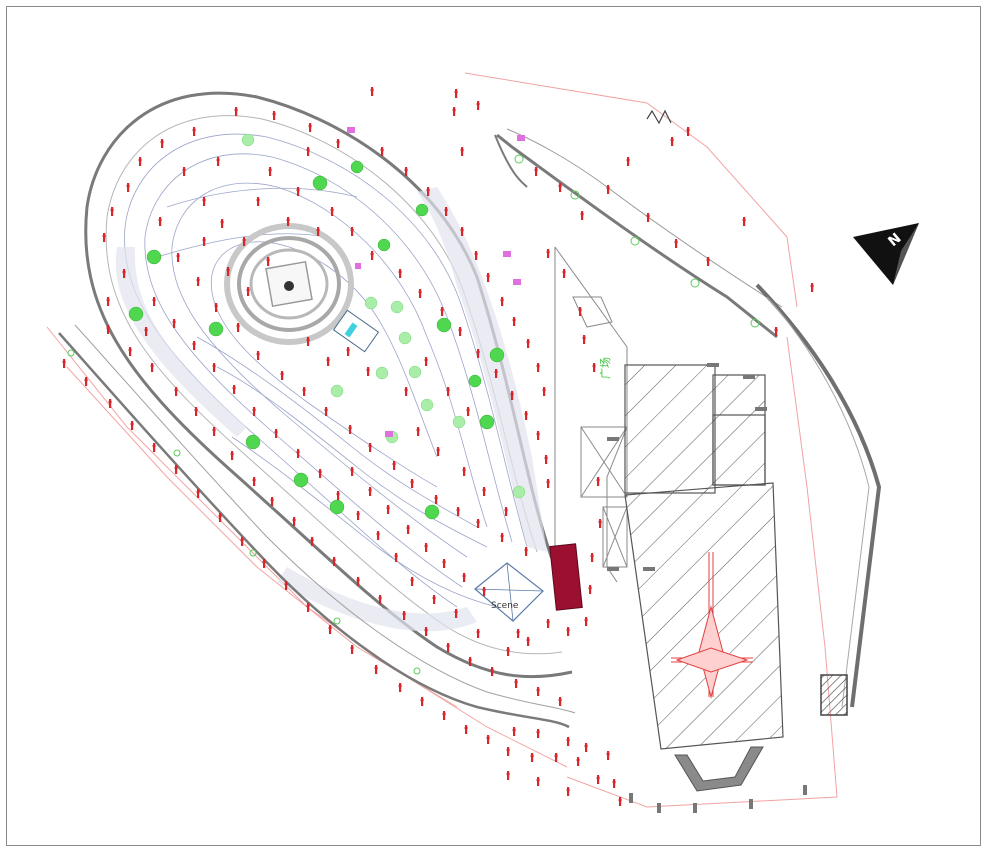  I want to click on top-symbol, so click(659, 117).